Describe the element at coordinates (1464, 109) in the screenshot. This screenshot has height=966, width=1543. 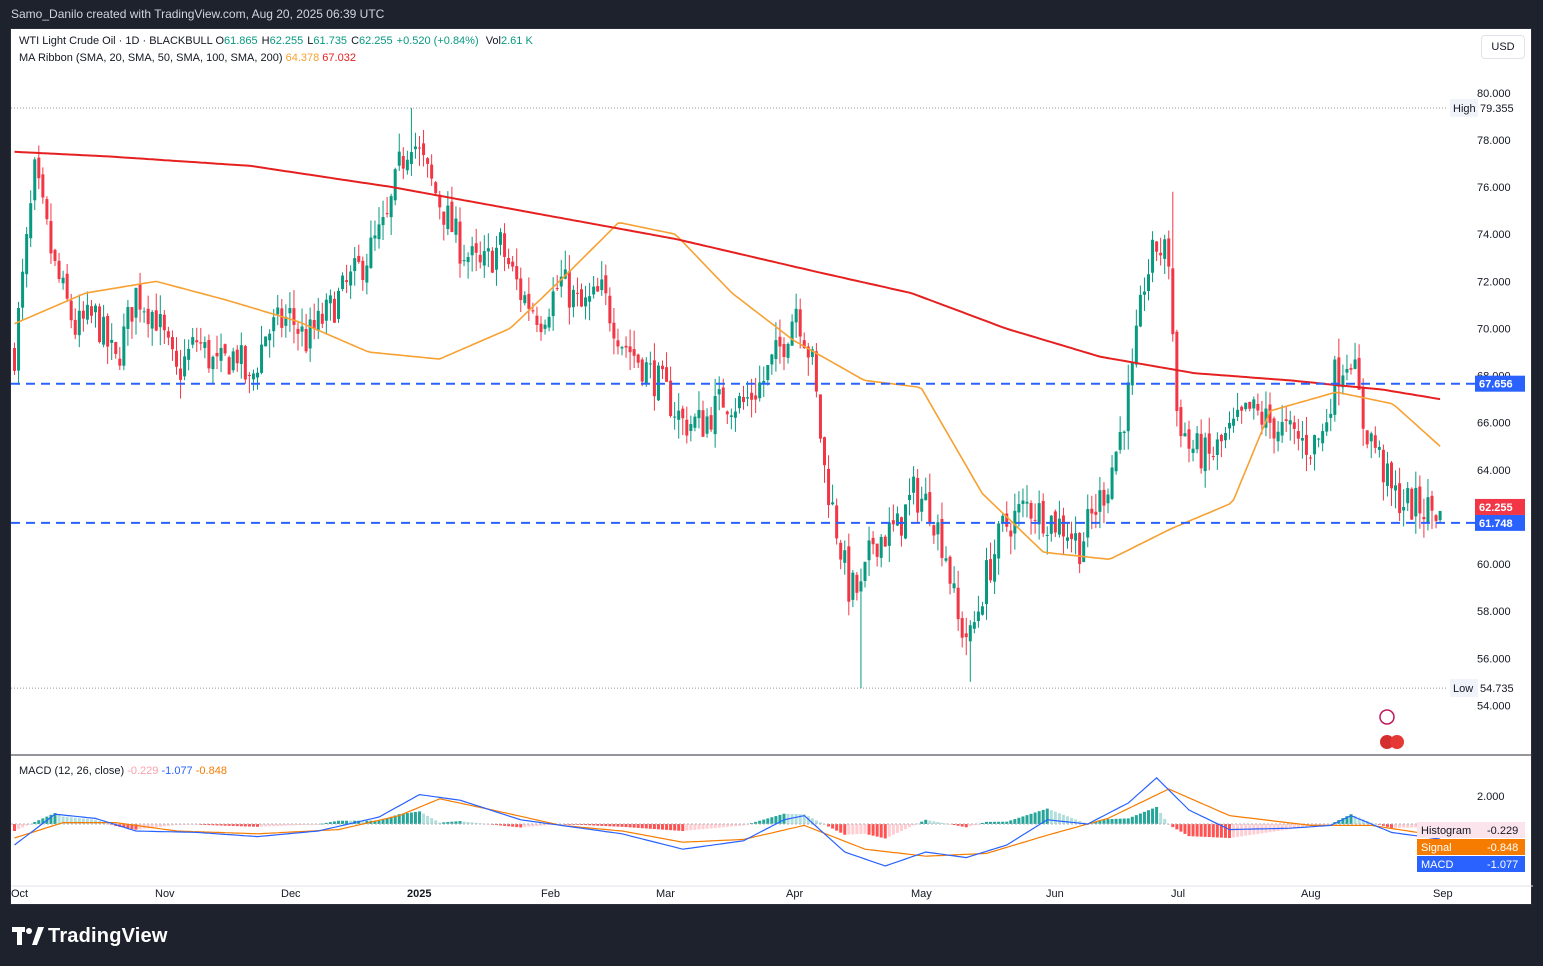
I see `high-tag-label: High` at that location.